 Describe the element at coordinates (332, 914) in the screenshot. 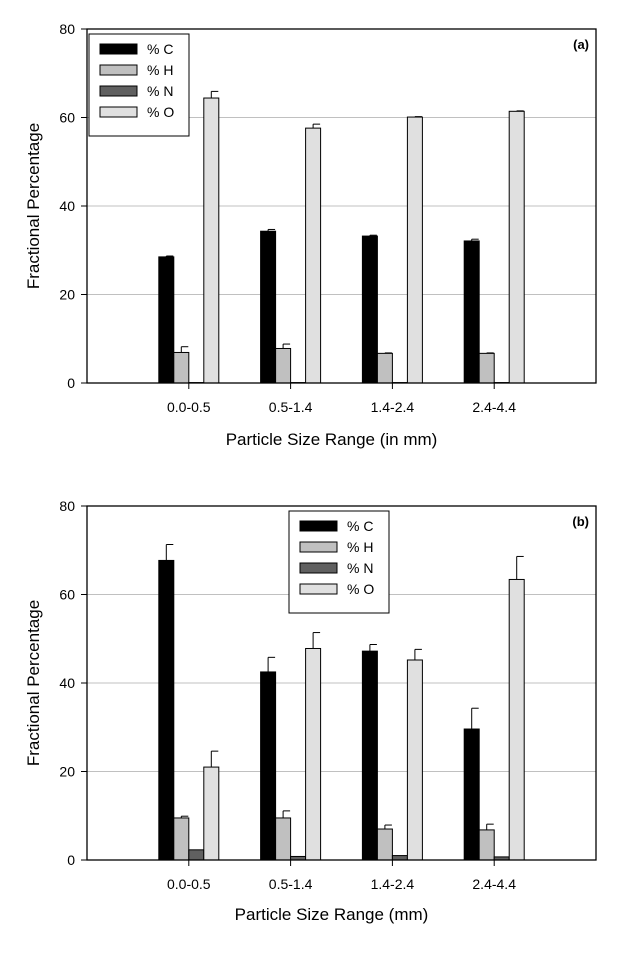

I see `x-axis-label: Particle Size Range (mm)` at that location.